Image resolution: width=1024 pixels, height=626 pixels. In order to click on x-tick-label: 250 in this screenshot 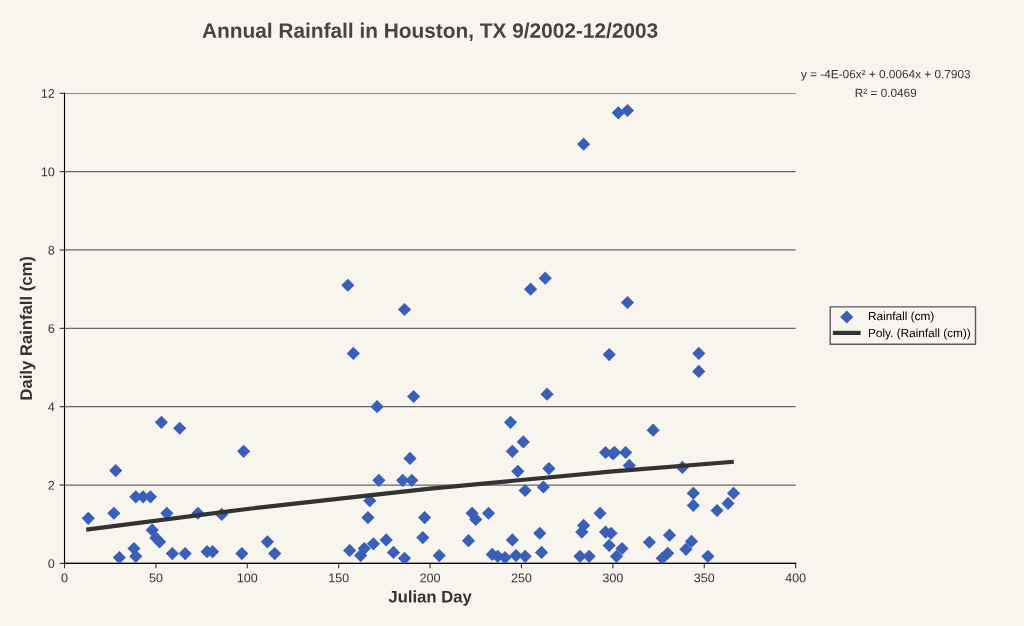, I will do `click(521, 578)`.